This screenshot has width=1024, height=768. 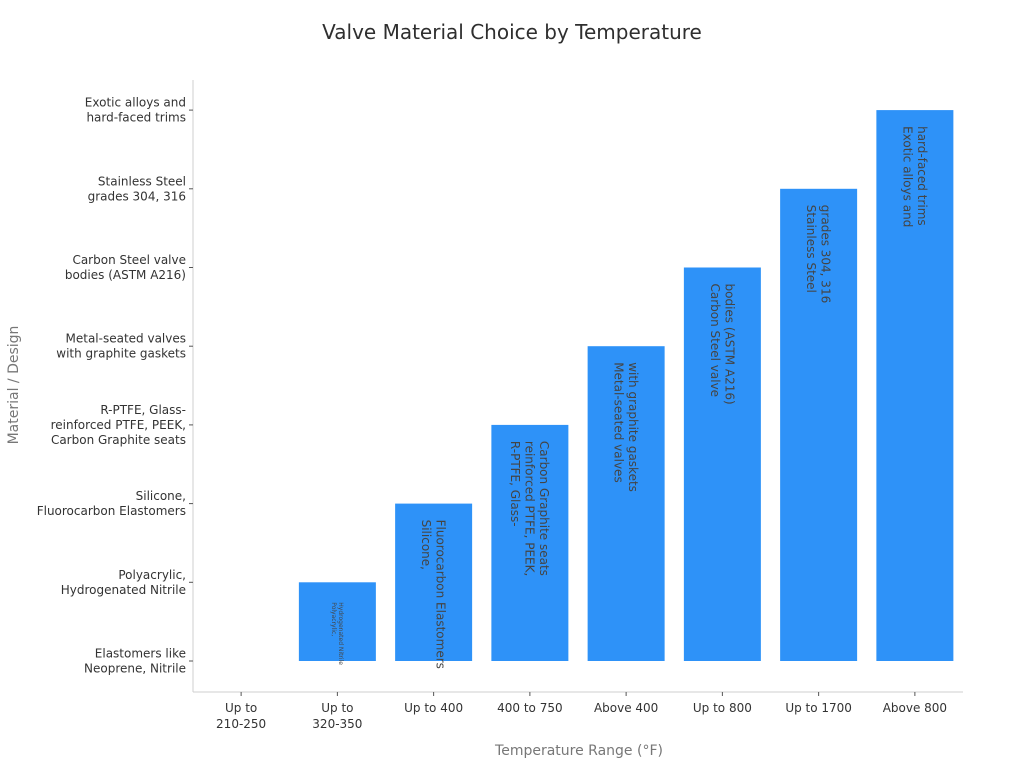 I want to click on chart-title: Valve Material Choice by Temperature, so click(x=512, y=32).